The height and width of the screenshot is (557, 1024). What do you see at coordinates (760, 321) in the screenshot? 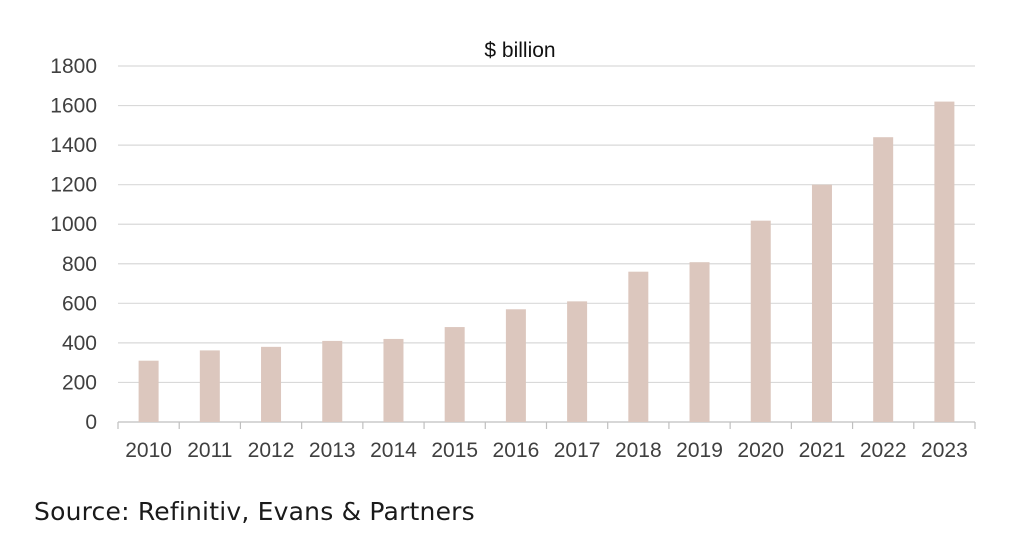
I see `bar-2020` at bounding box center [760, 321].